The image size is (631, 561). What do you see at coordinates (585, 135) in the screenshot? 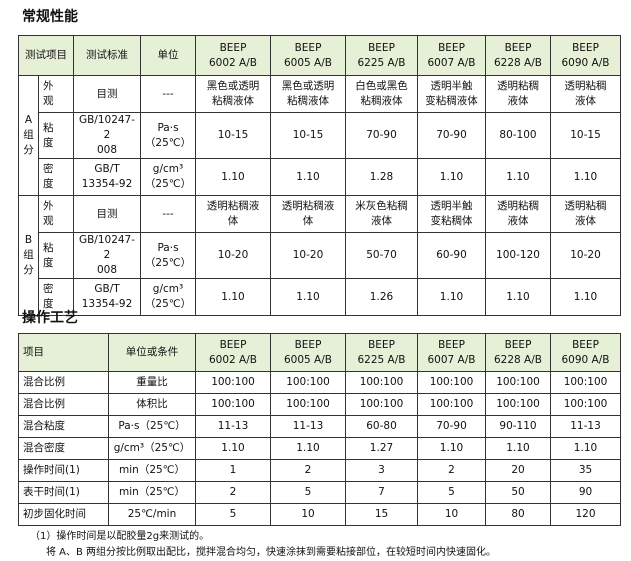
I see `cell-text: 10-15` at bounding box center [585, 135].